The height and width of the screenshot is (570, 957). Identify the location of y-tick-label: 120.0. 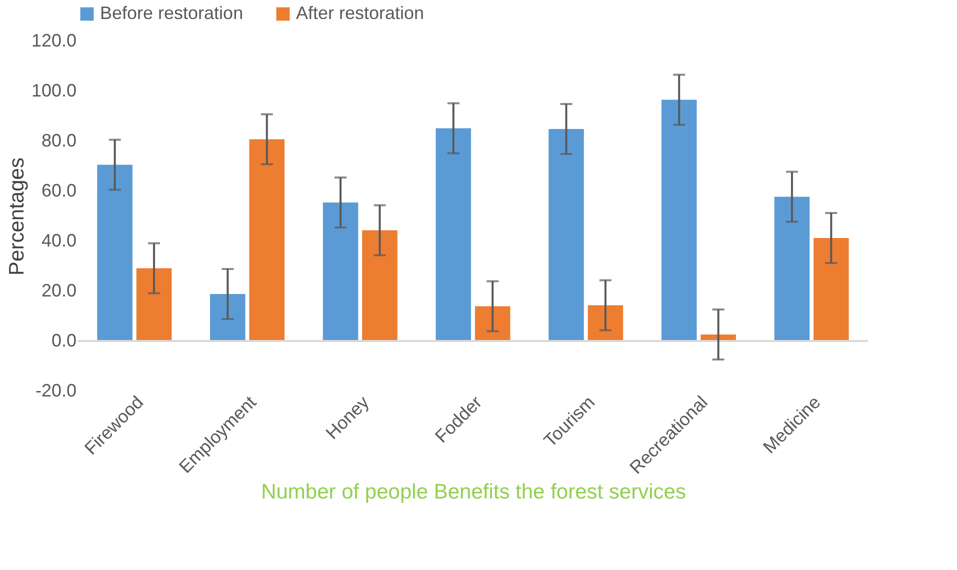
(53, 40).